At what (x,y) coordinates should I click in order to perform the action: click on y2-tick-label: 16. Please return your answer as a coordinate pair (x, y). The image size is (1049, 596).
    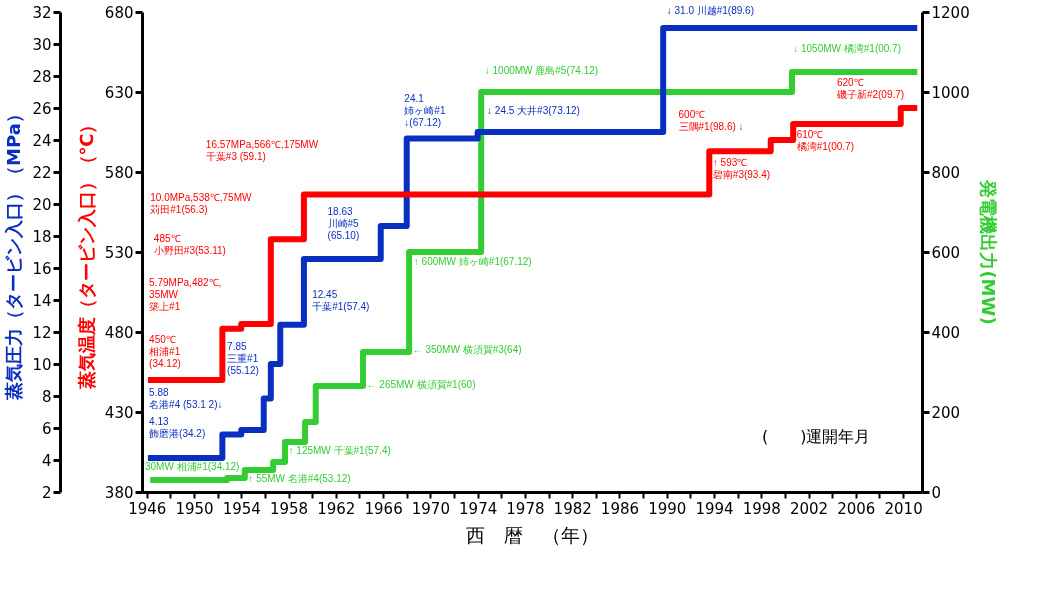
    Looking at the image, I should click on (42, 268).